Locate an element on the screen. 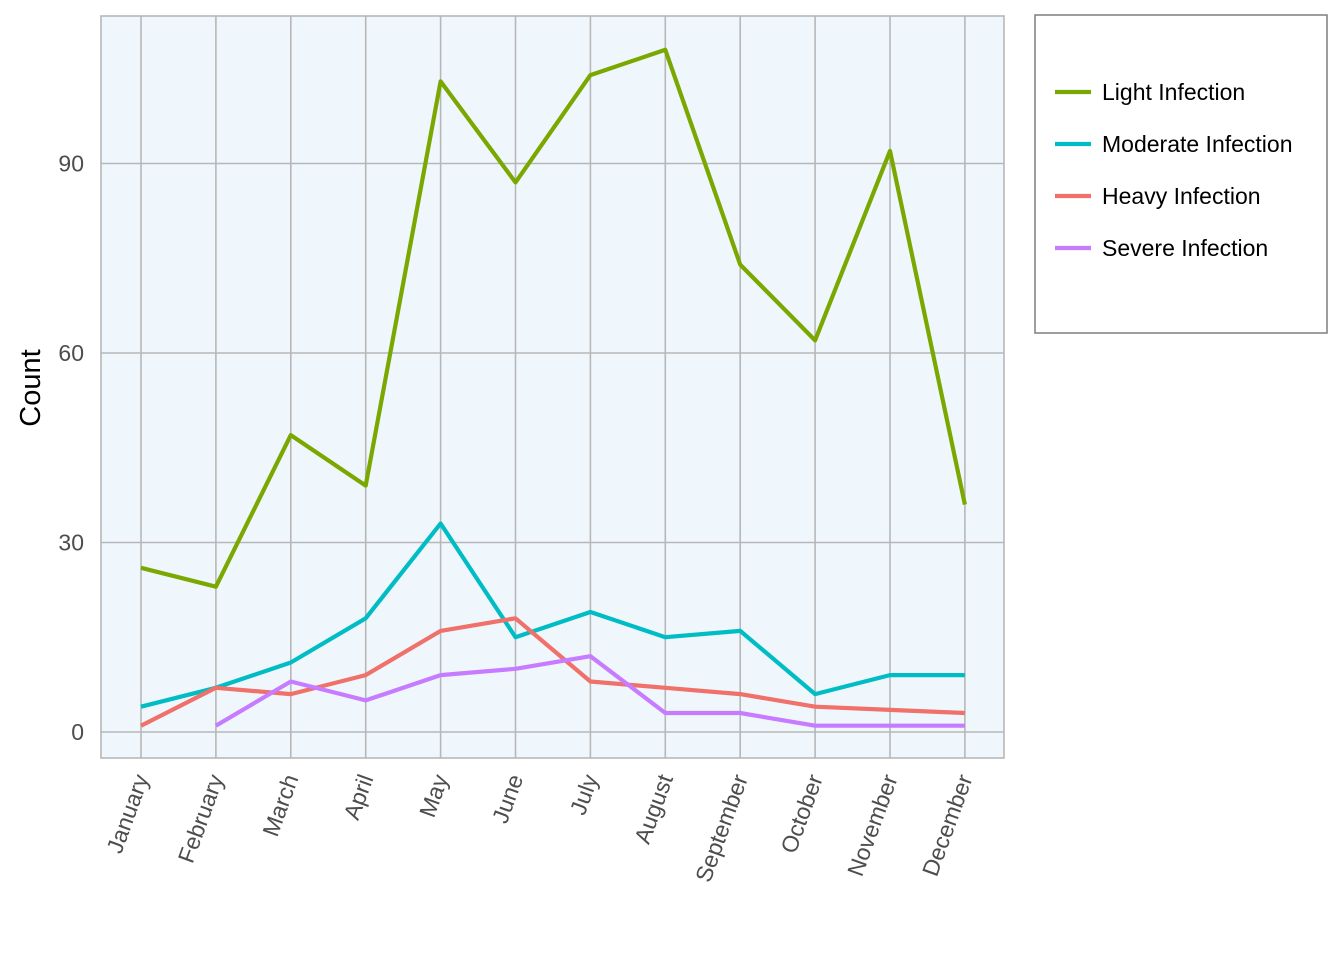 This screenshot has height=960, width=1344. series-line-moderate-infection is located at coordinates (552, 615).